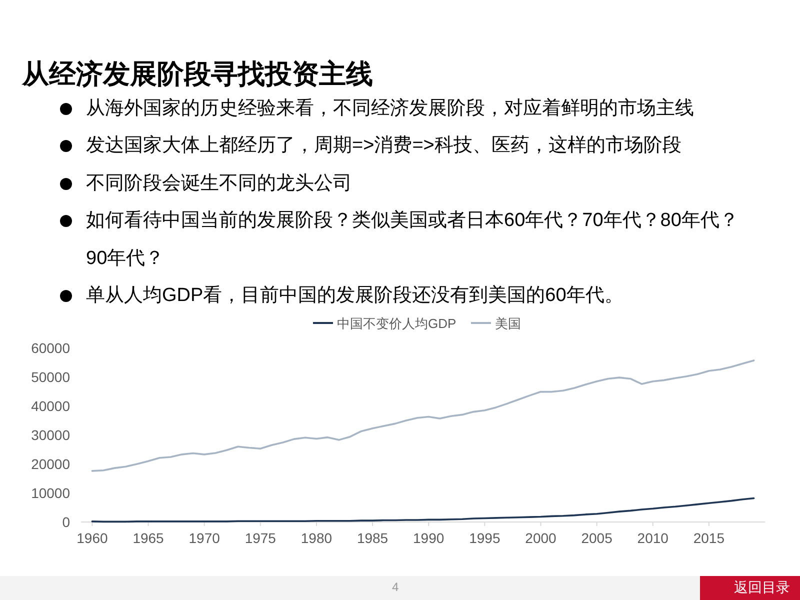 The image size is (800, 600). I want to click on y-tick-label: 20000, so click(50, 464).